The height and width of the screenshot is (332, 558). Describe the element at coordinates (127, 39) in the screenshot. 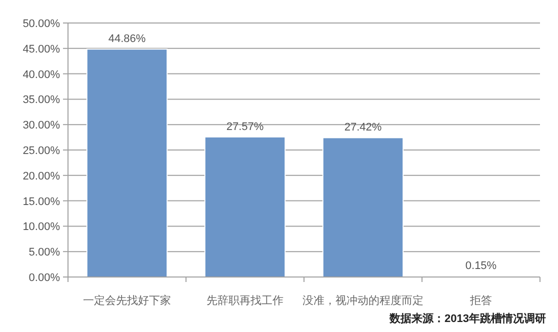

I see `data-label: 44.86%` at that location.